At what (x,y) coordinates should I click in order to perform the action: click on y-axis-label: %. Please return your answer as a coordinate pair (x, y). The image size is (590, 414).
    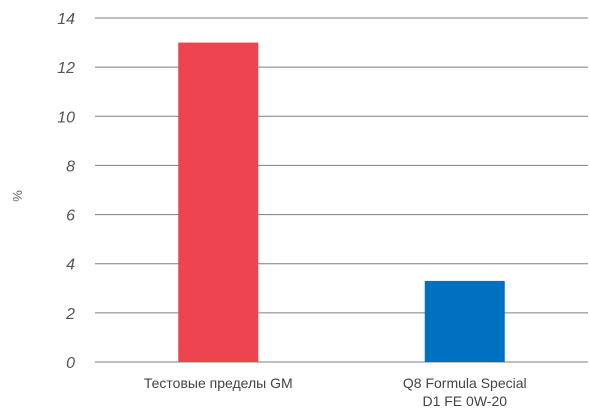
    Looking at the image, I should click on (17, 196).